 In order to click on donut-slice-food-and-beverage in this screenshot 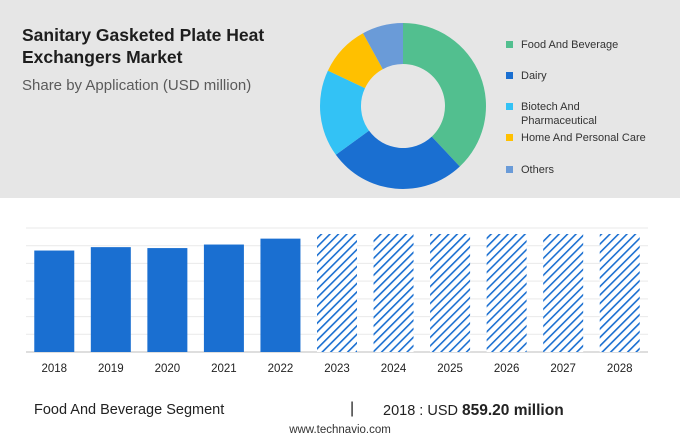, I will do `click(444, 95)`.